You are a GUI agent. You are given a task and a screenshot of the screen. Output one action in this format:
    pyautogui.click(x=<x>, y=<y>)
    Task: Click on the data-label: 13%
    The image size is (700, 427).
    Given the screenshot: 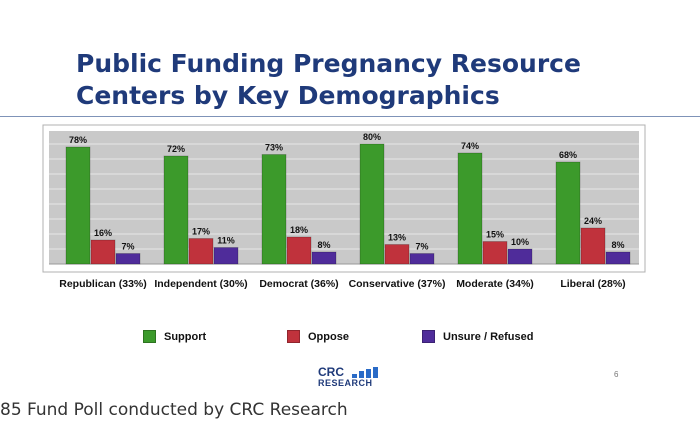 What is the action you would take?
    pyautogui.click(x=397, y=238)
    